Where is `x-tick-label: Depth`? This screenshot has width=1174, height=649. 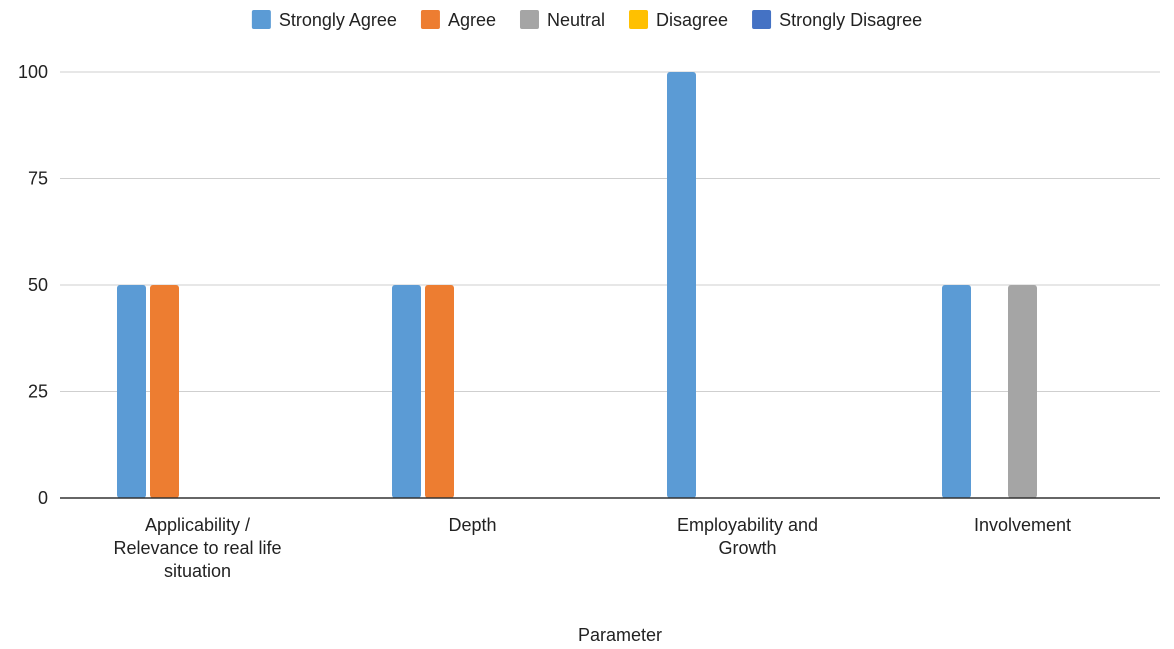 x-tick-label: Depth is located at coordinates (472, 525).